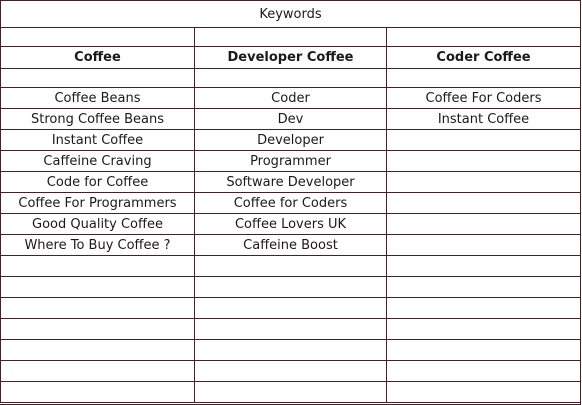 This screenshot has width=582, height=405. I want to click on cell: Coffee Lovers UK, so click(290, 224).